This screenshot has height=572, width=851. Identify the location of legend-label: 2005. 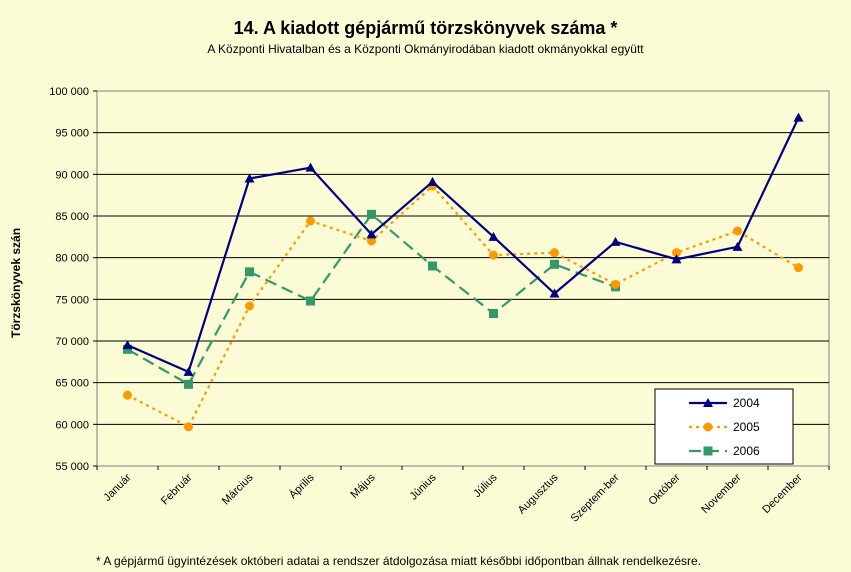
(746, 427).